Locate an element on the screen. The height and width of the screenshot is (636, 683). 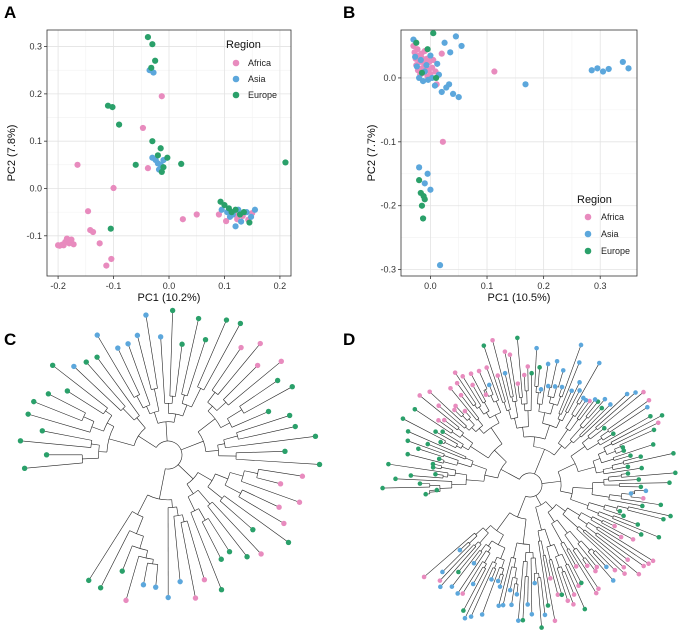
tree-c-tip-asia is located at coordinates (155, 587).